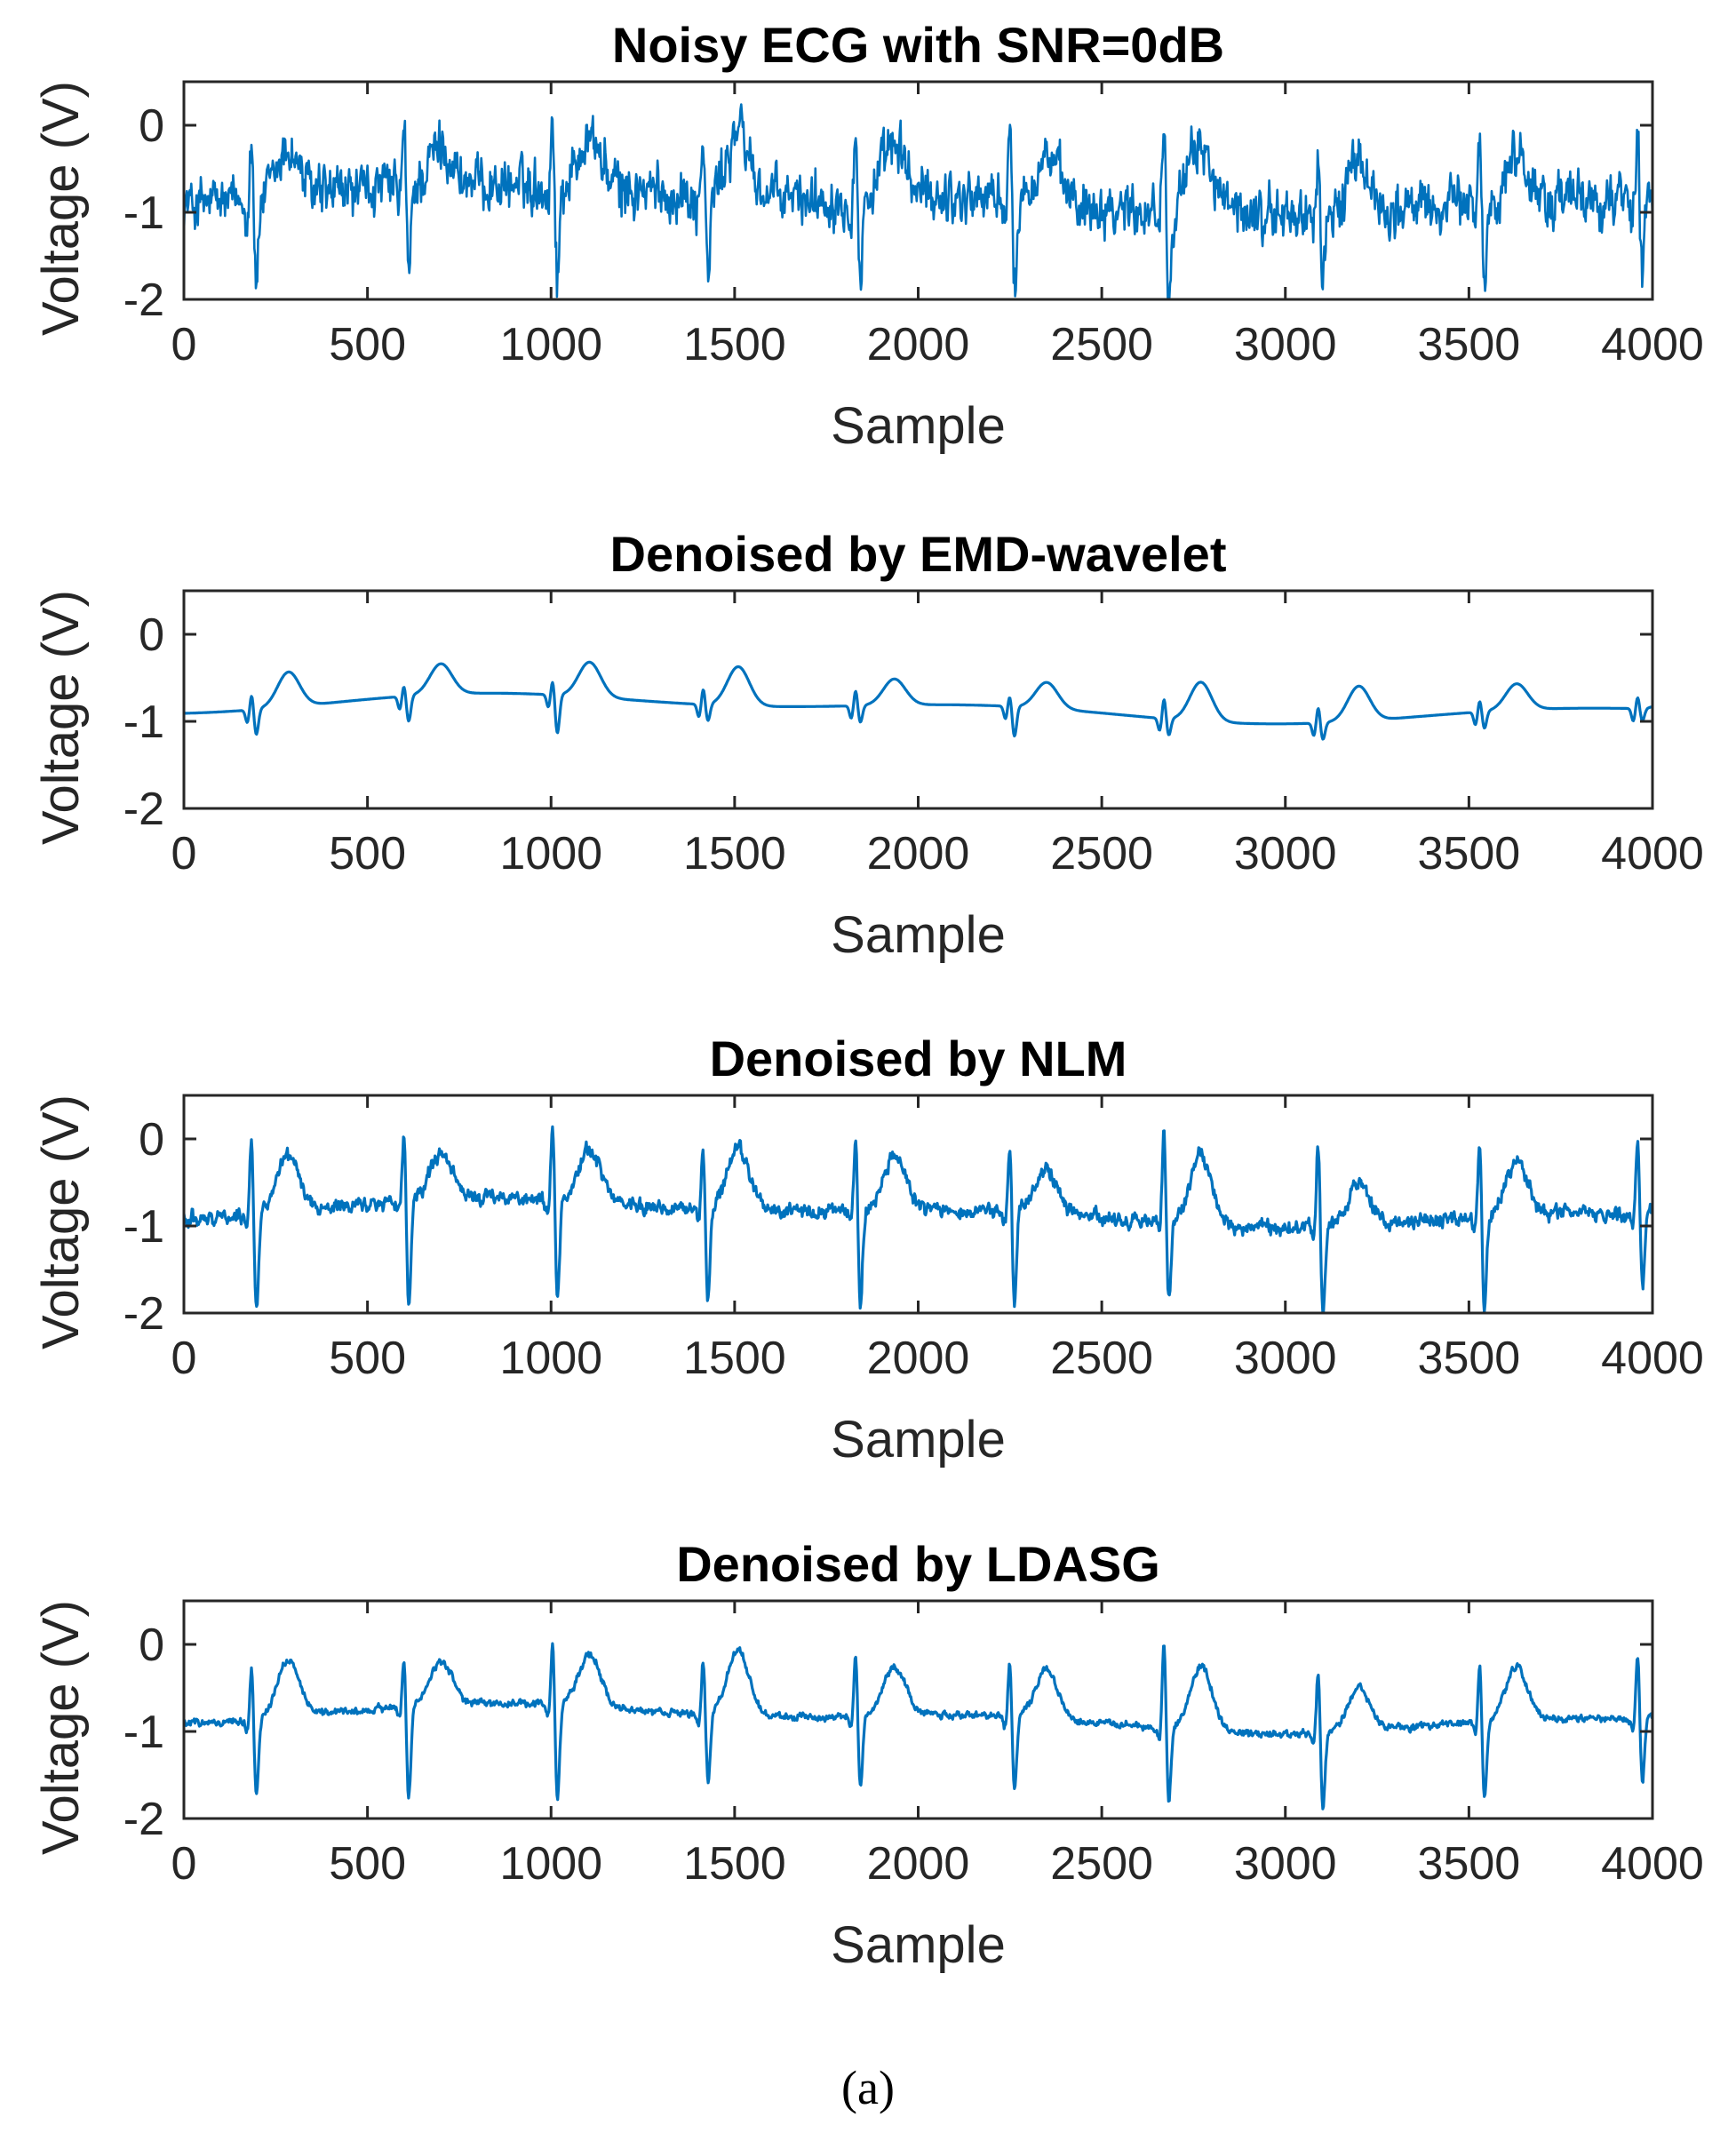 This screenshot has height=2133, width=1736. I want to click on figure-caption: (a), so click(868, 2087).